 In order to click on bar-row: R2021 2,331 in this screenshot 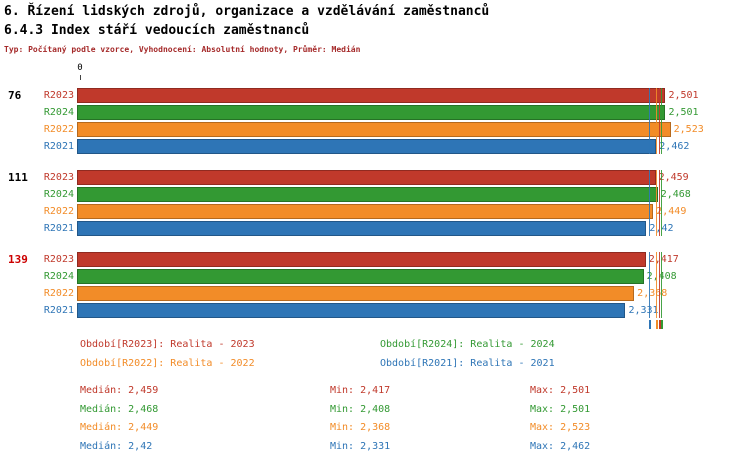, I will do `click(375, 310)`.